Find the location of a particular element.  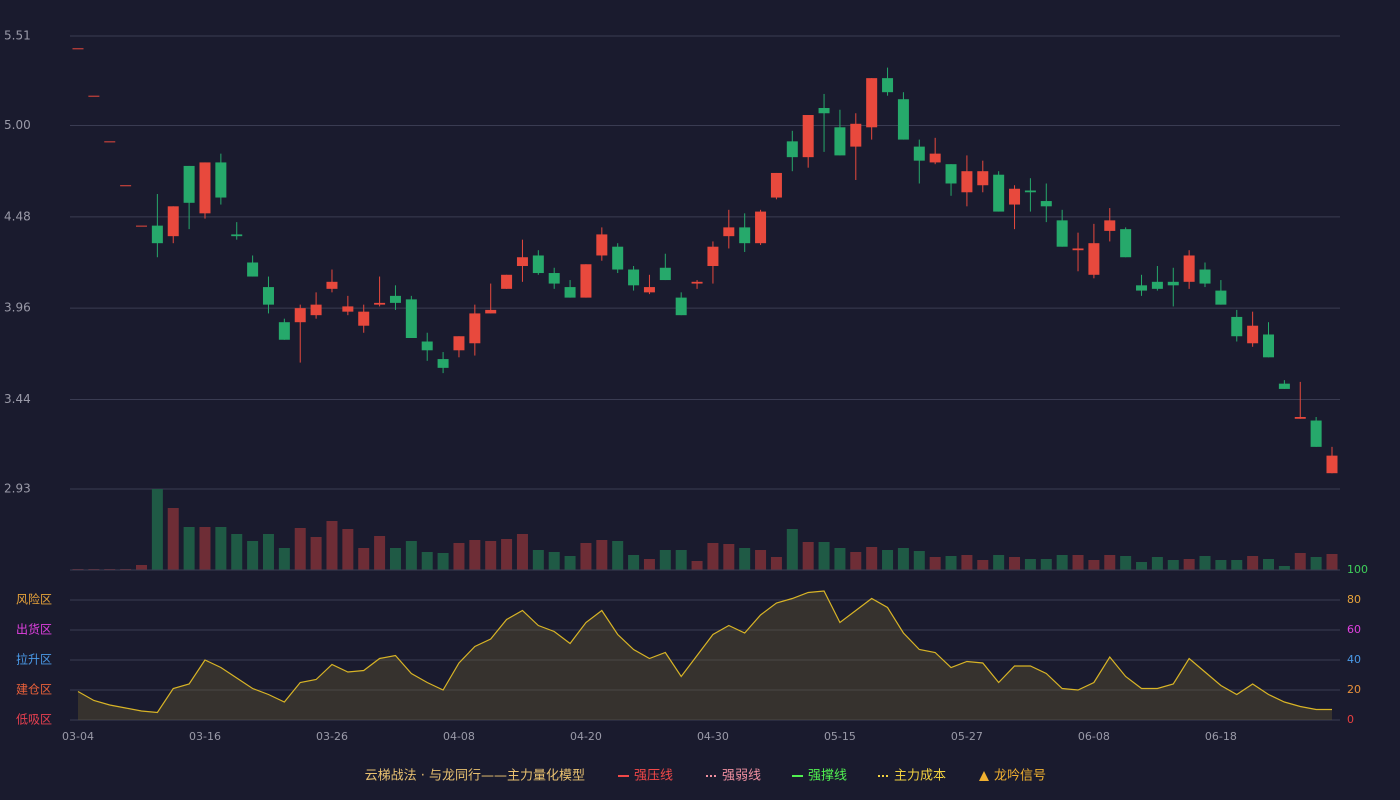

zone-label: 出货区 is located at coordinates (34, 629).